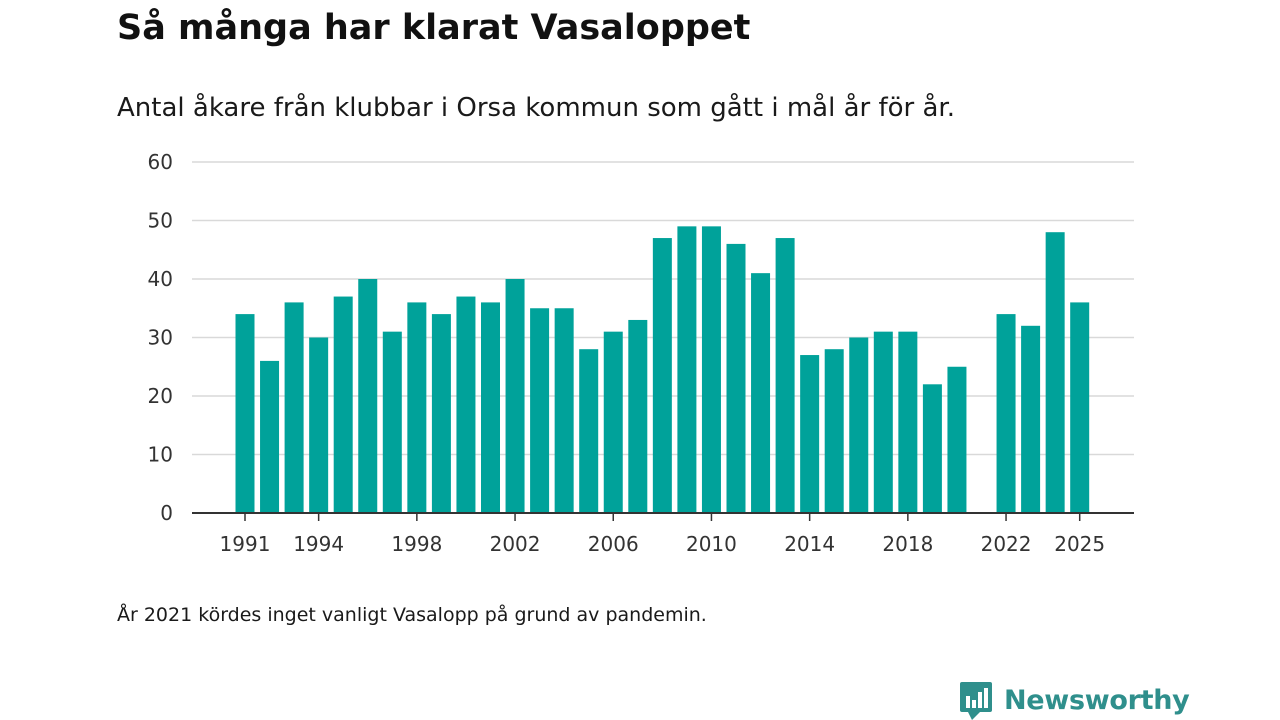  What do you see at coordinates (809, 544) in the screenshot?
I see `x-tick-label: 2014` at bounding box center [809, 544].